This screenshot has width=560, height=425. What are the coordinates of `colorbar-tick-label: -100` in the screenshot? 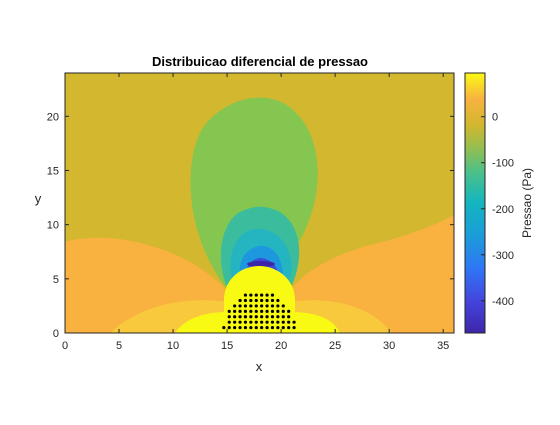 It's located at (503, 164).